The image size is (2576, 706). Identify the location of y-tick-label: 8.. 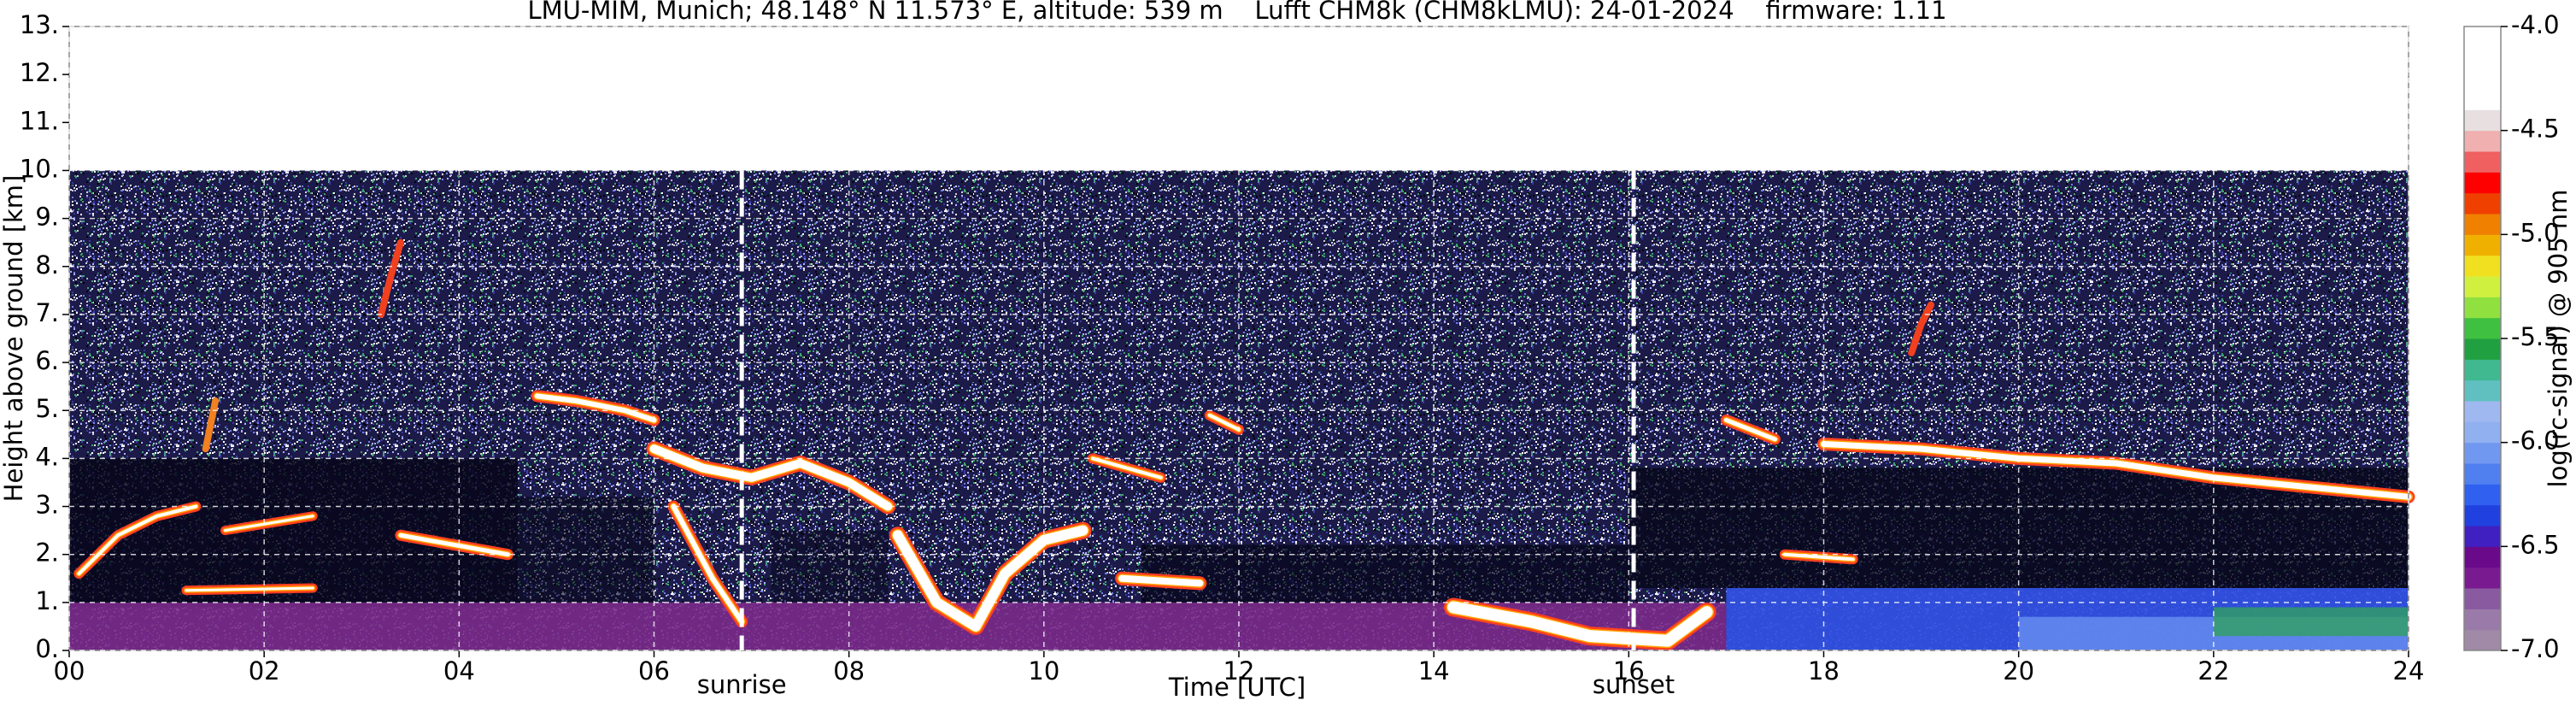
(47, 264).